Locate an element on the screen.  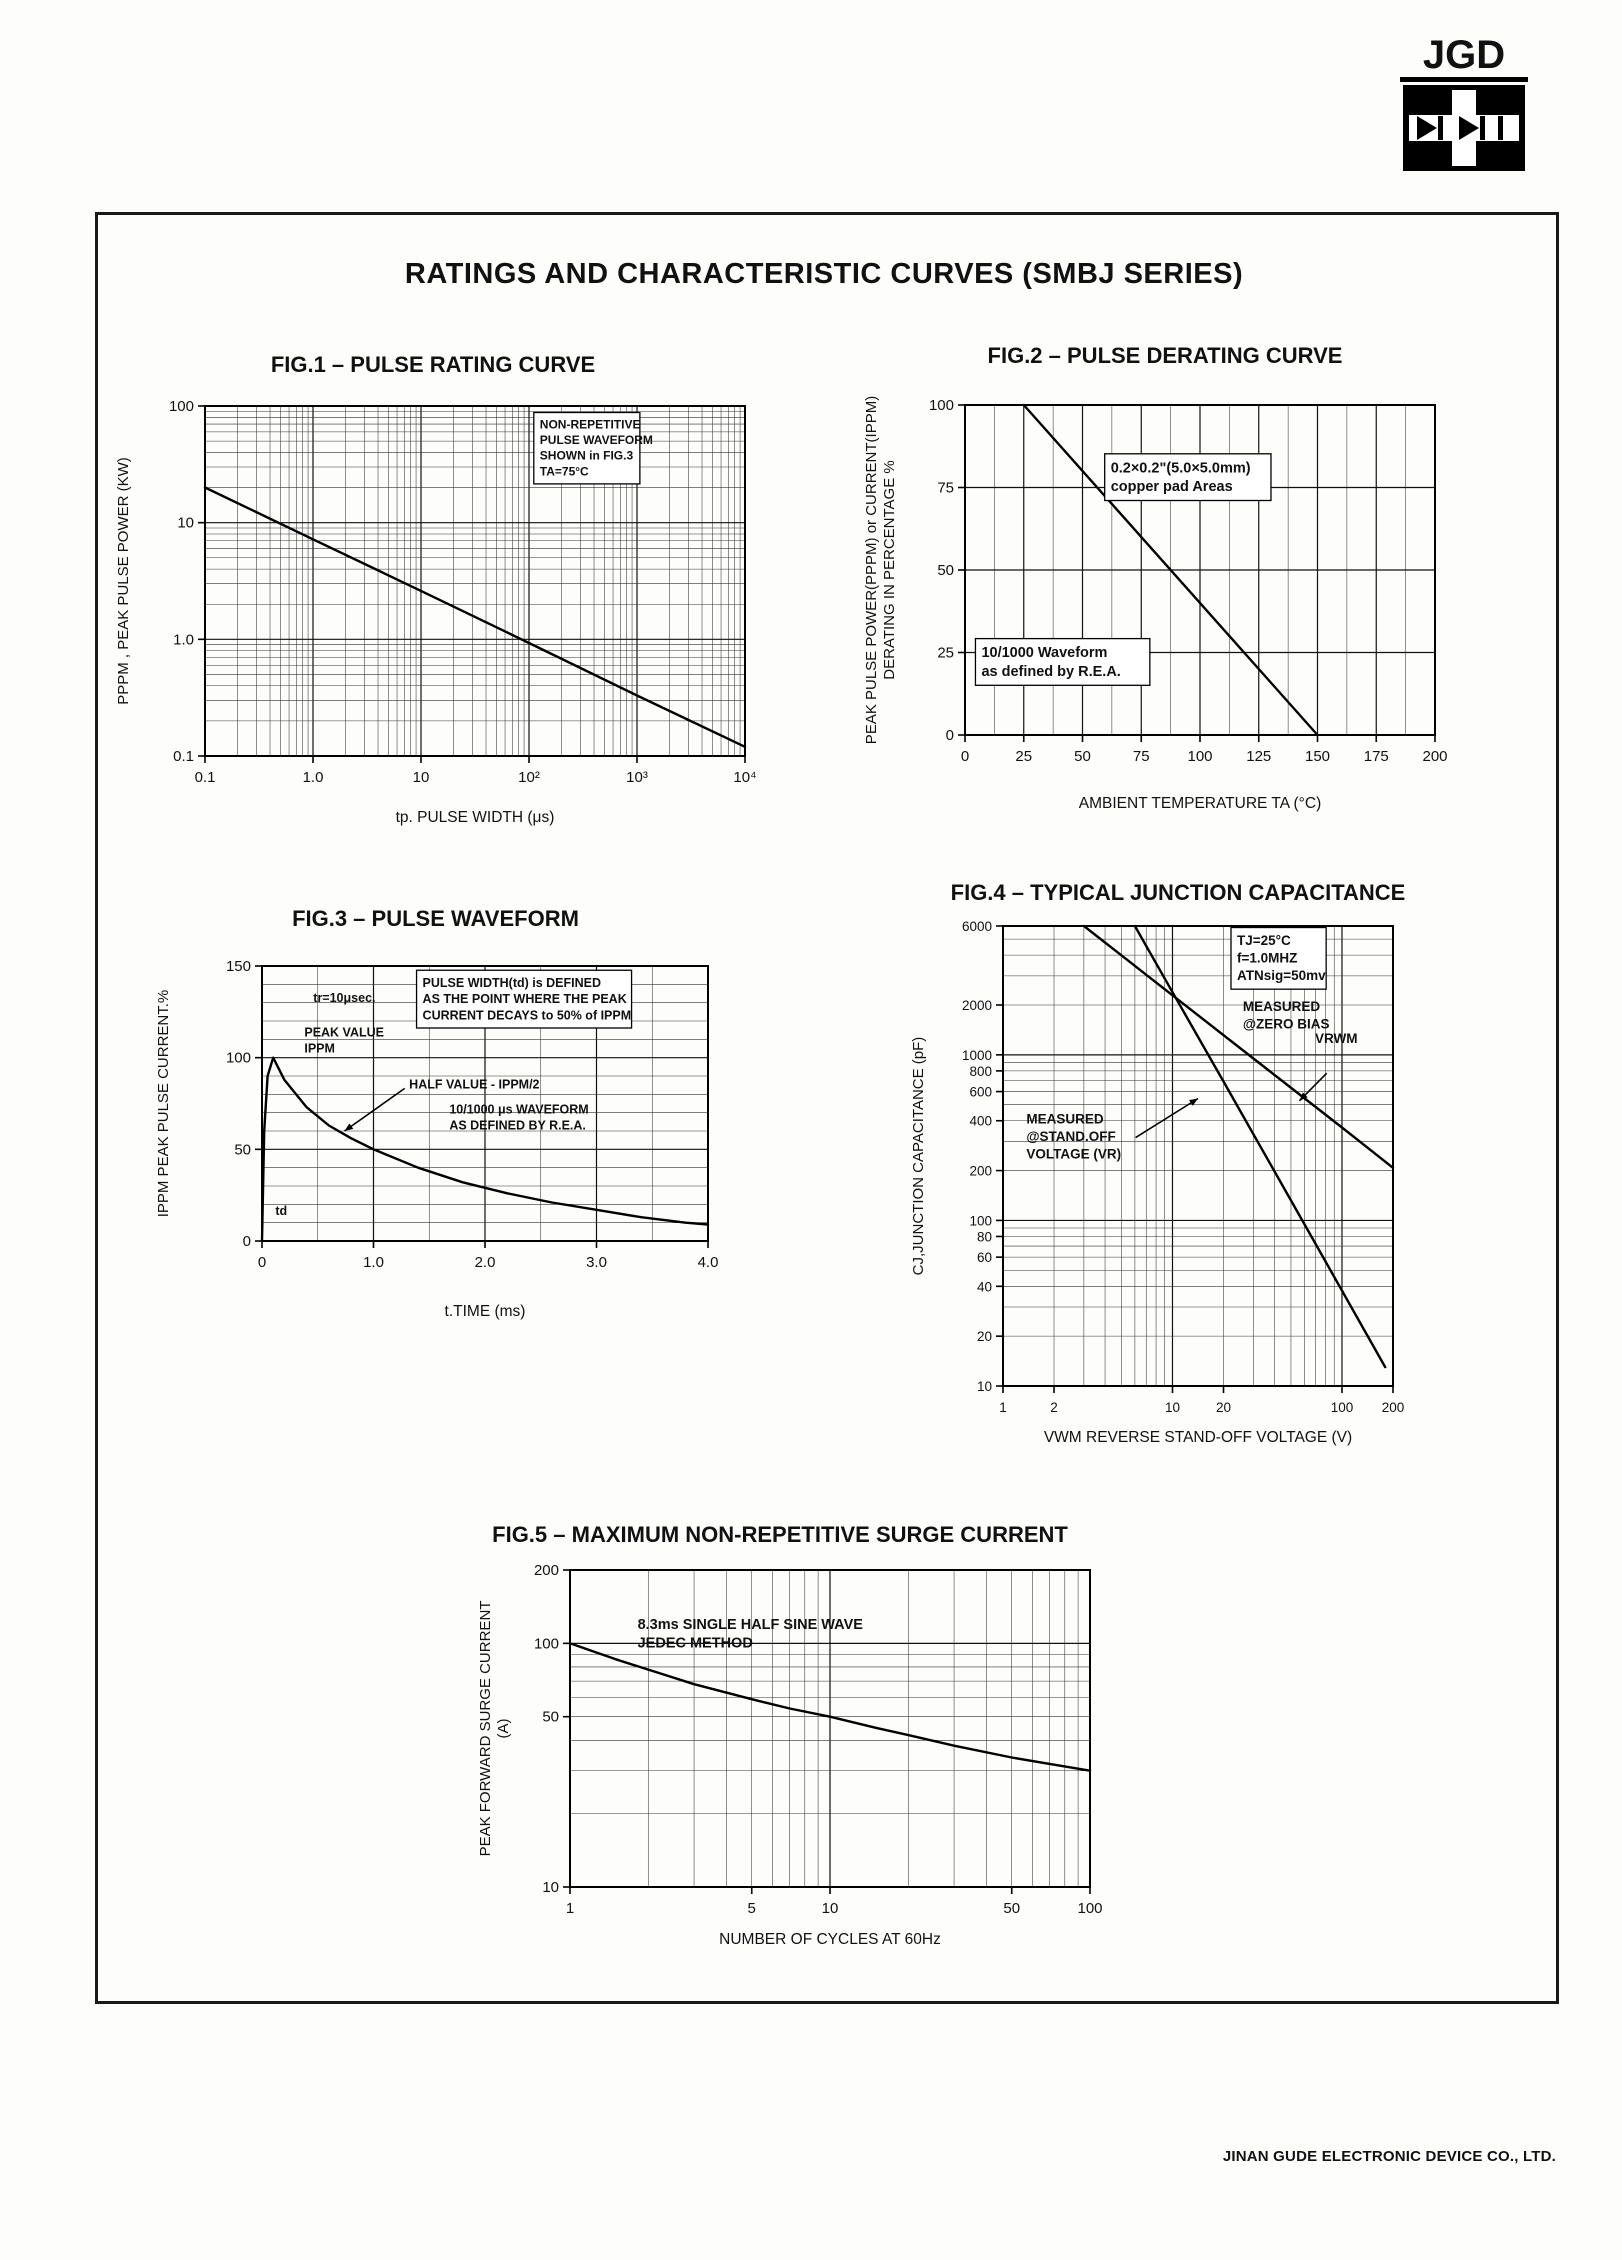
svg-text: copper pad Areas is located at coordinates (1172, 487).